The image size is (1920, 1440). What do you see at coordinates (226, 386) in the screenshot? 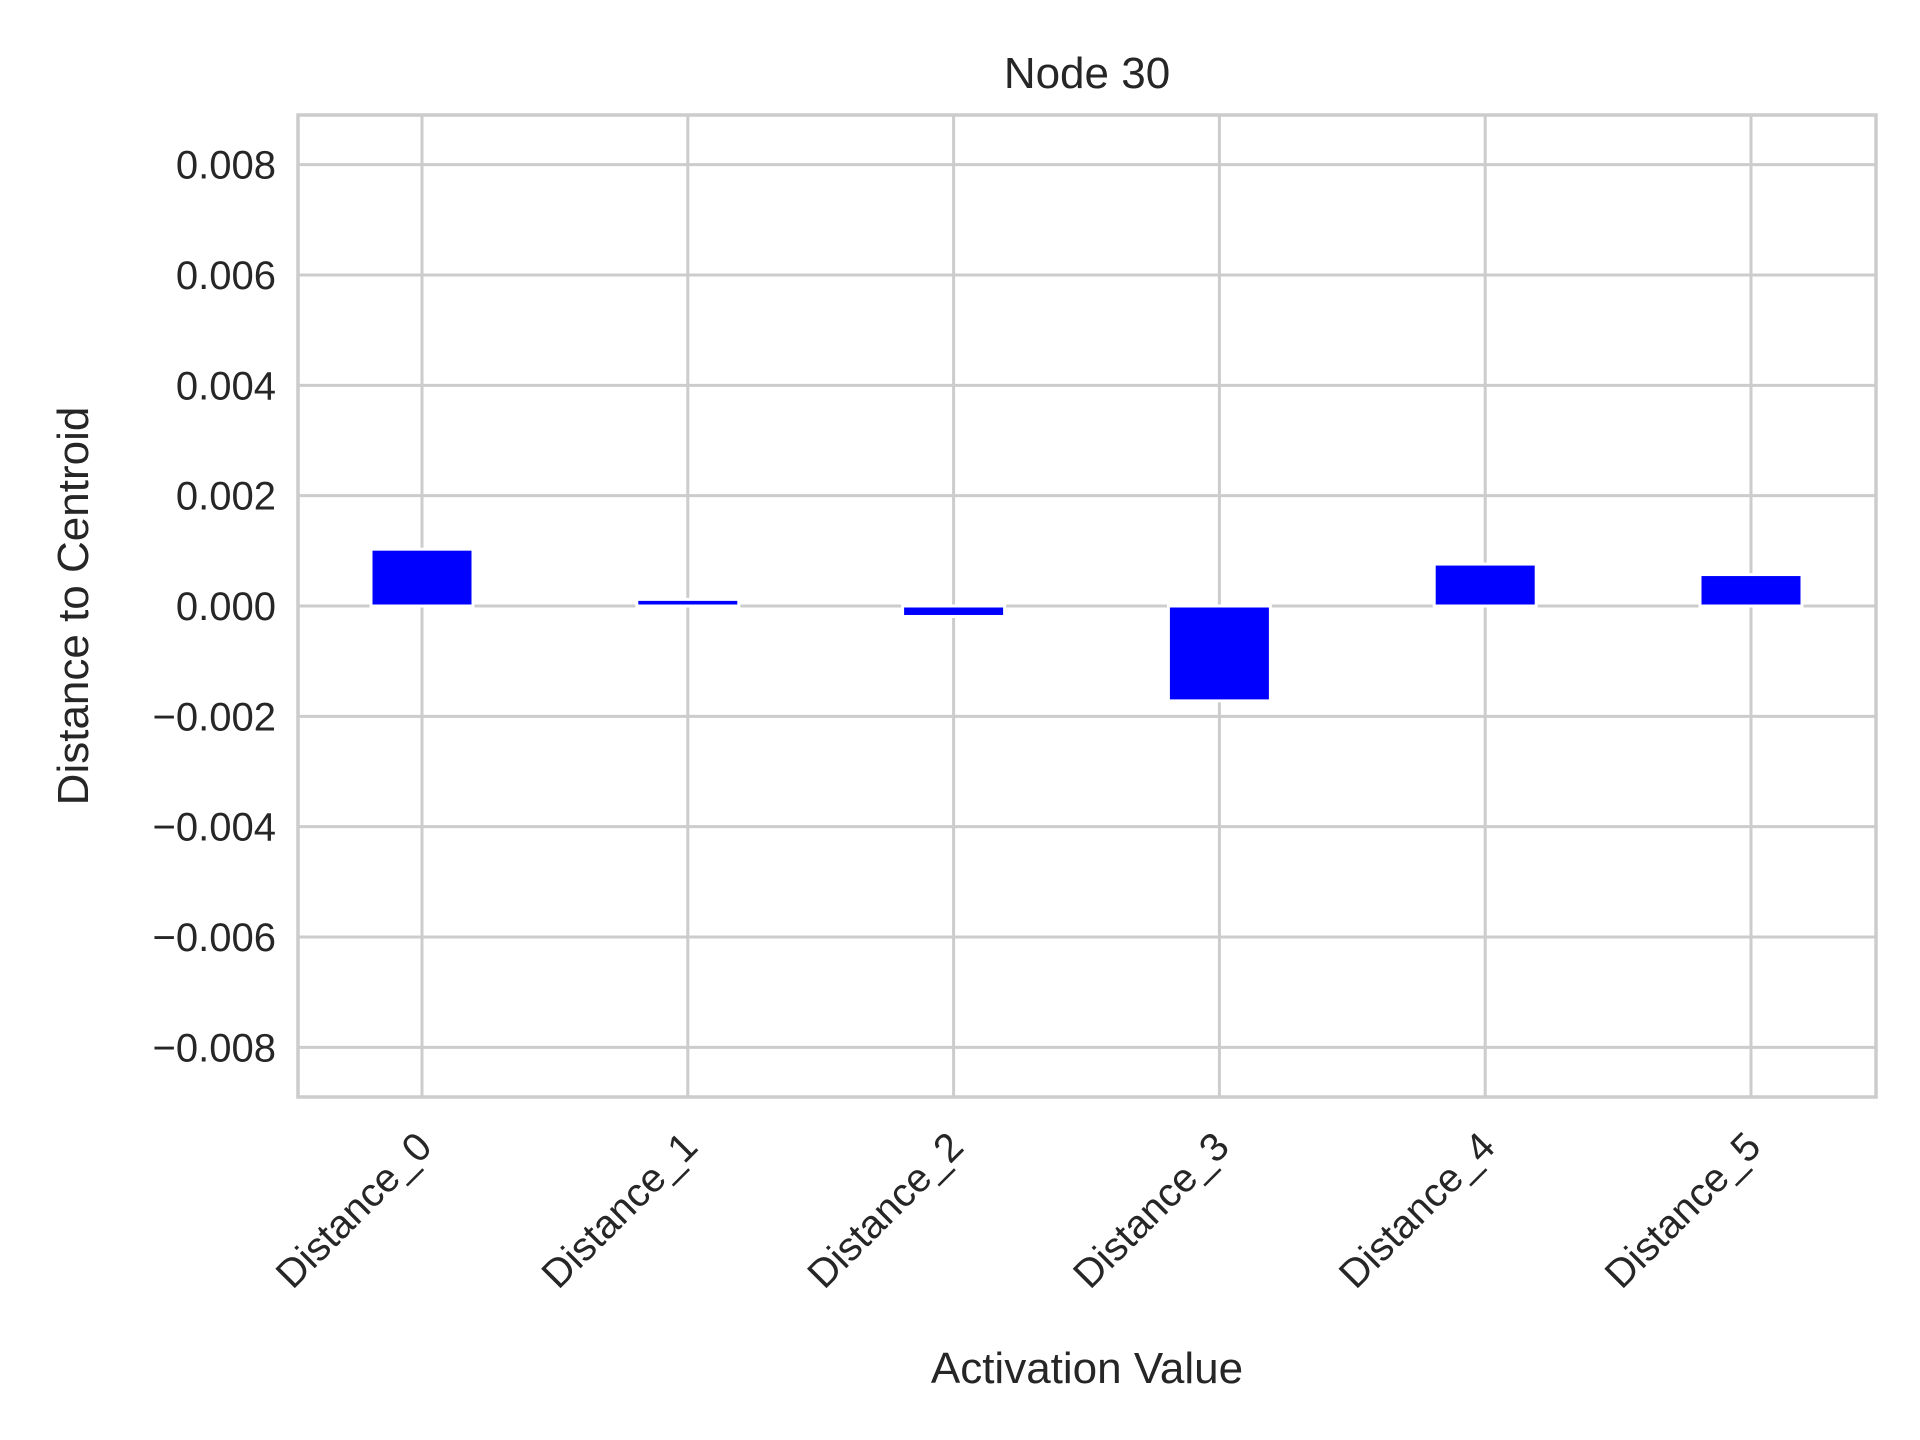
I see `y-tick-label: 0.004` at bounding box center [226, 386].